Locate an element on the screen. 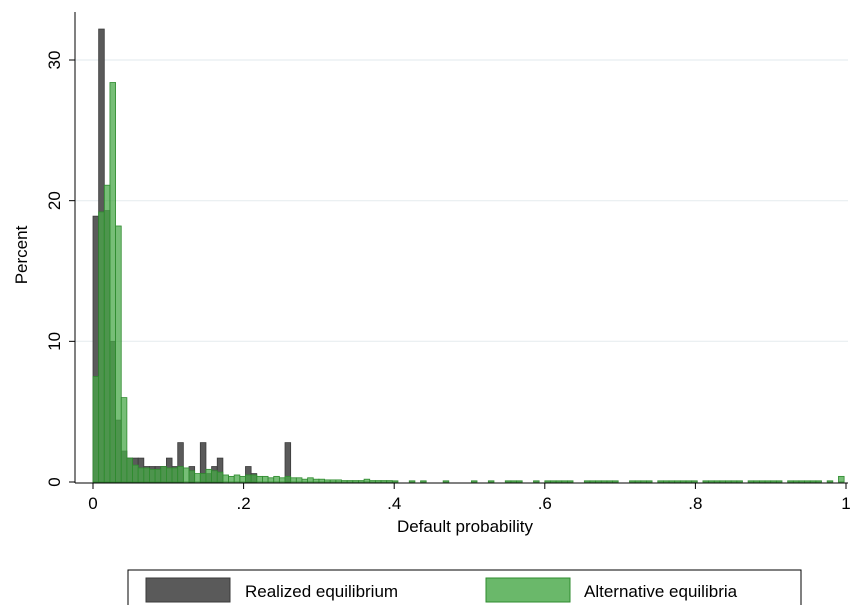 This screenshot has height=605, width=850. y-tick-label: 30 is located at coordinates (54, 60).